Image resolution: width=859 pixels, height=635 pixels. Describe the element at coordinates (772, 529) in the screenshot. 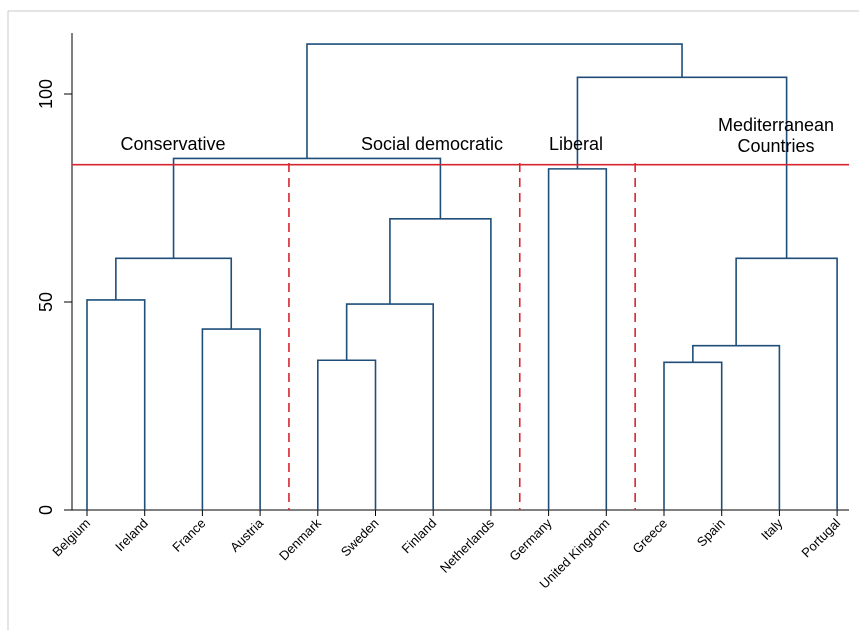

I see `leaf-label-italy: Italy` at that location.